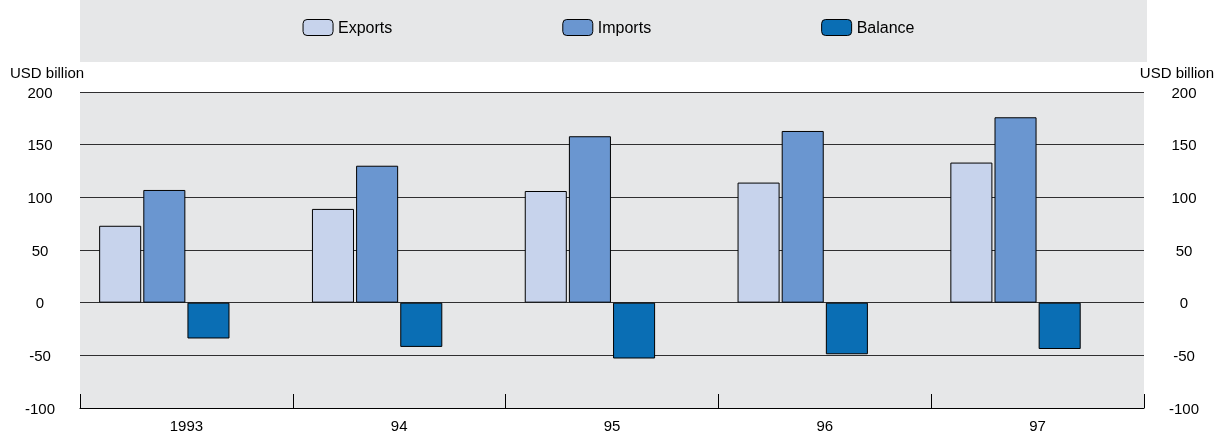  I want to click on y2-axis-title: USD billion, so click(1176, 72).